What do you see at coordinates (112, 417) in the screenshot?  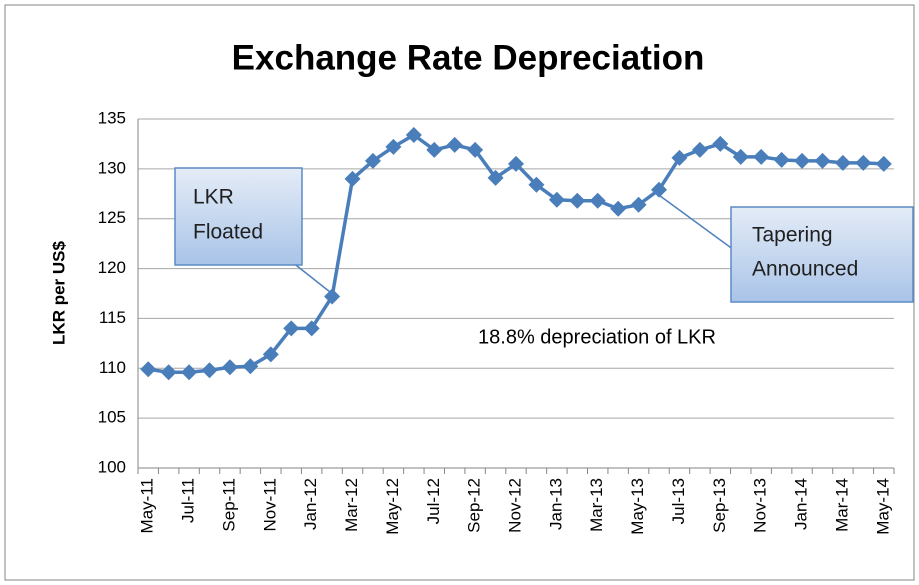 I see `y-tick-label: 105` at bounding box center [112, 417].